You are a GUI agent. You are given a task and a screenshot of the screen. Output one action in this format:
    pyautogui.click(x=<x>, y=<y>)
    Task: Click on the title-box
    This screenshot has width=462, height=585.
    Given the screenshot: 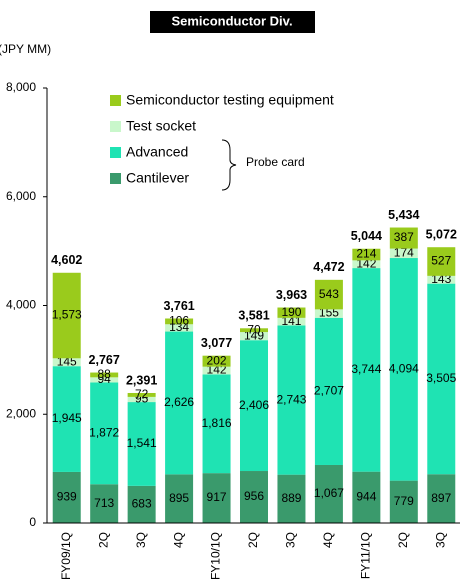 What is the action you would take?
    pyautogui.click(x=232, y=22)
    